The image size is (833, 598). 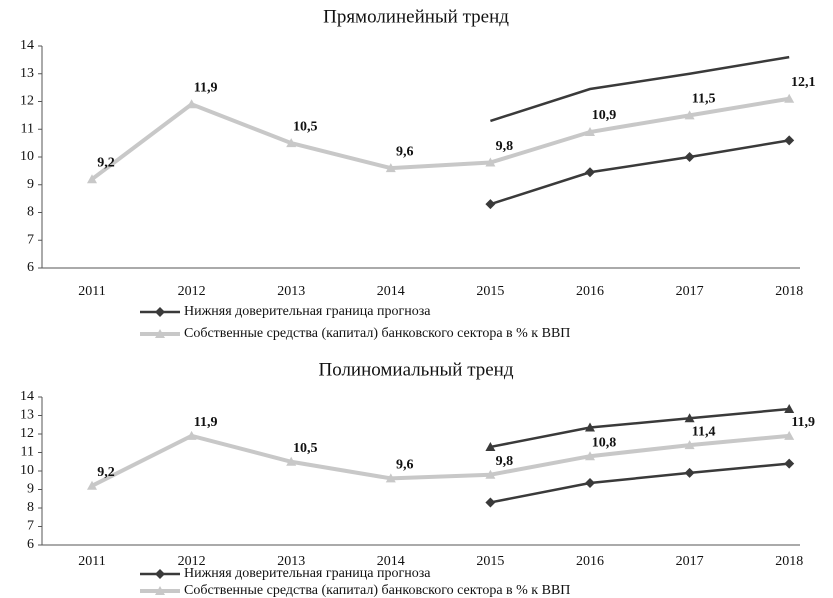 What do you see at coordinates (604, 442) in the screenshot?
I see `value-label: 10,8` at bounding box center [604, 442].